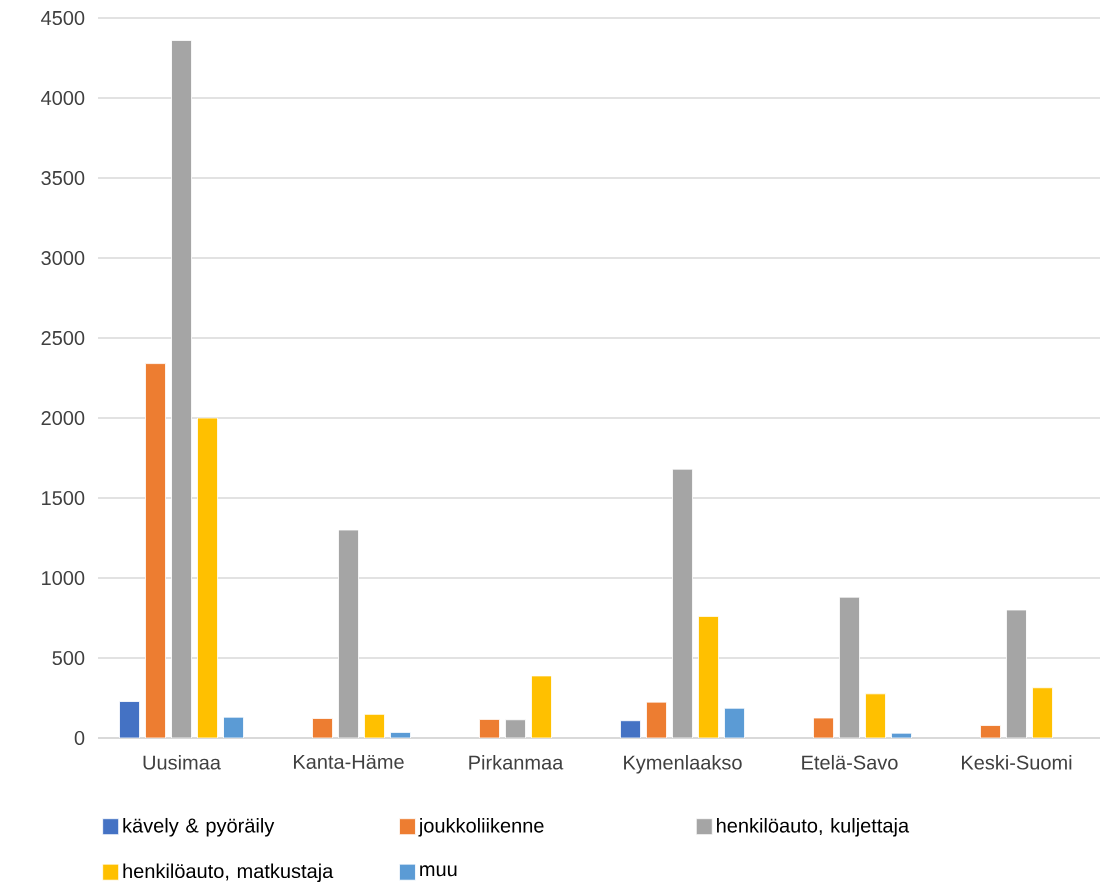 The image size is (1106, 894). I want to click on x-tick-label: Pirkanmaa, so click(516, 762).